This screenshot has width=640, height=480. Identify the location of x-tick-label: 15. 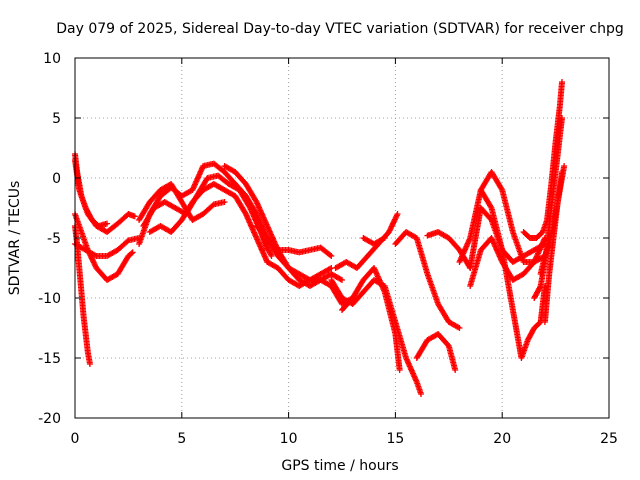
(395, 439).